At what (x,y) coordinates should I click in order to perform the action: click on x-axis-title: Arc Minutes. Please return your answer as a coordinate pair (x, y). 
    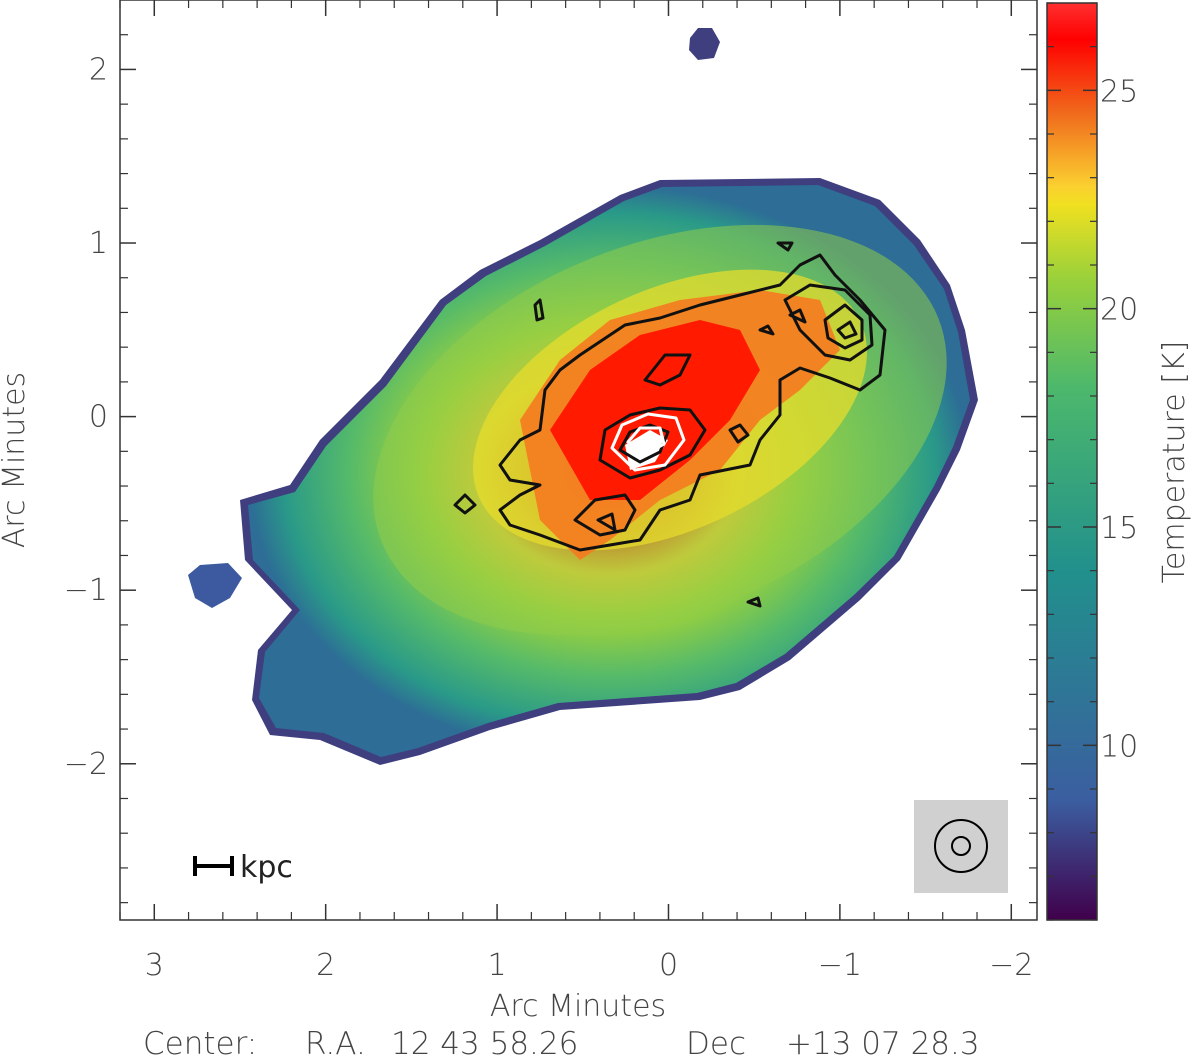
    Looking at the image, I should click on (578, 1006).